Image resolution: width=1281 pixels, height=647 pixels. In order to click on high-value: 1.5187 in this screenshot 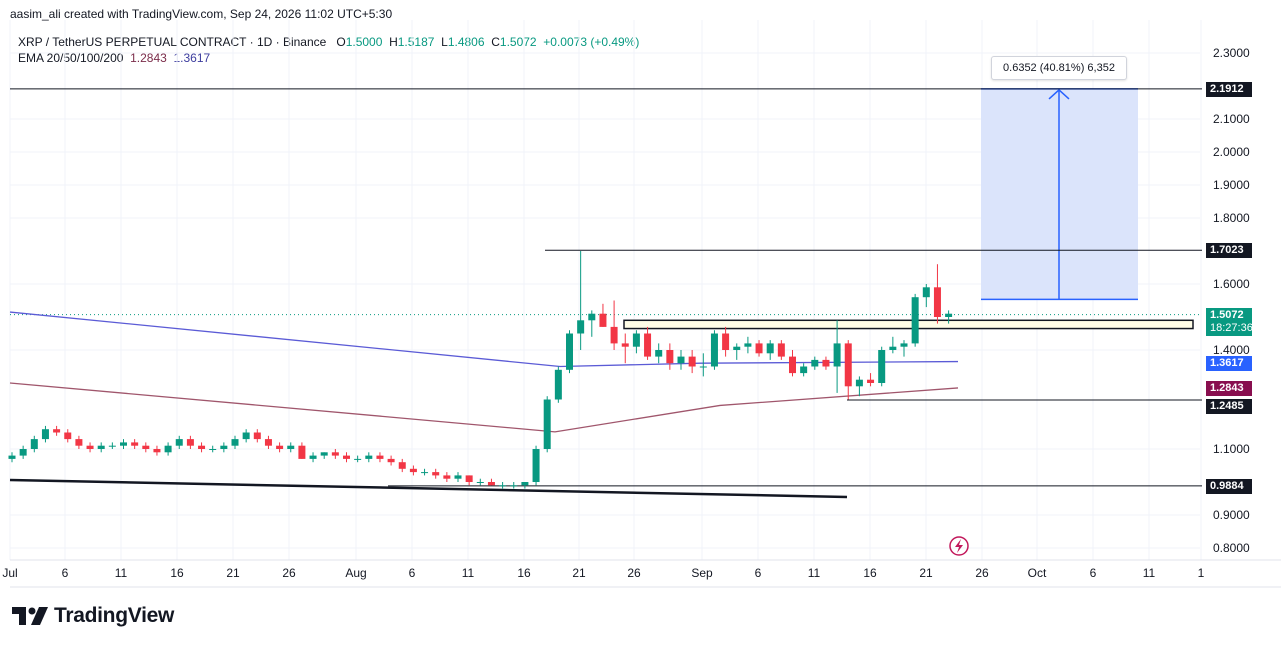, I will do `click(416, 42)`.